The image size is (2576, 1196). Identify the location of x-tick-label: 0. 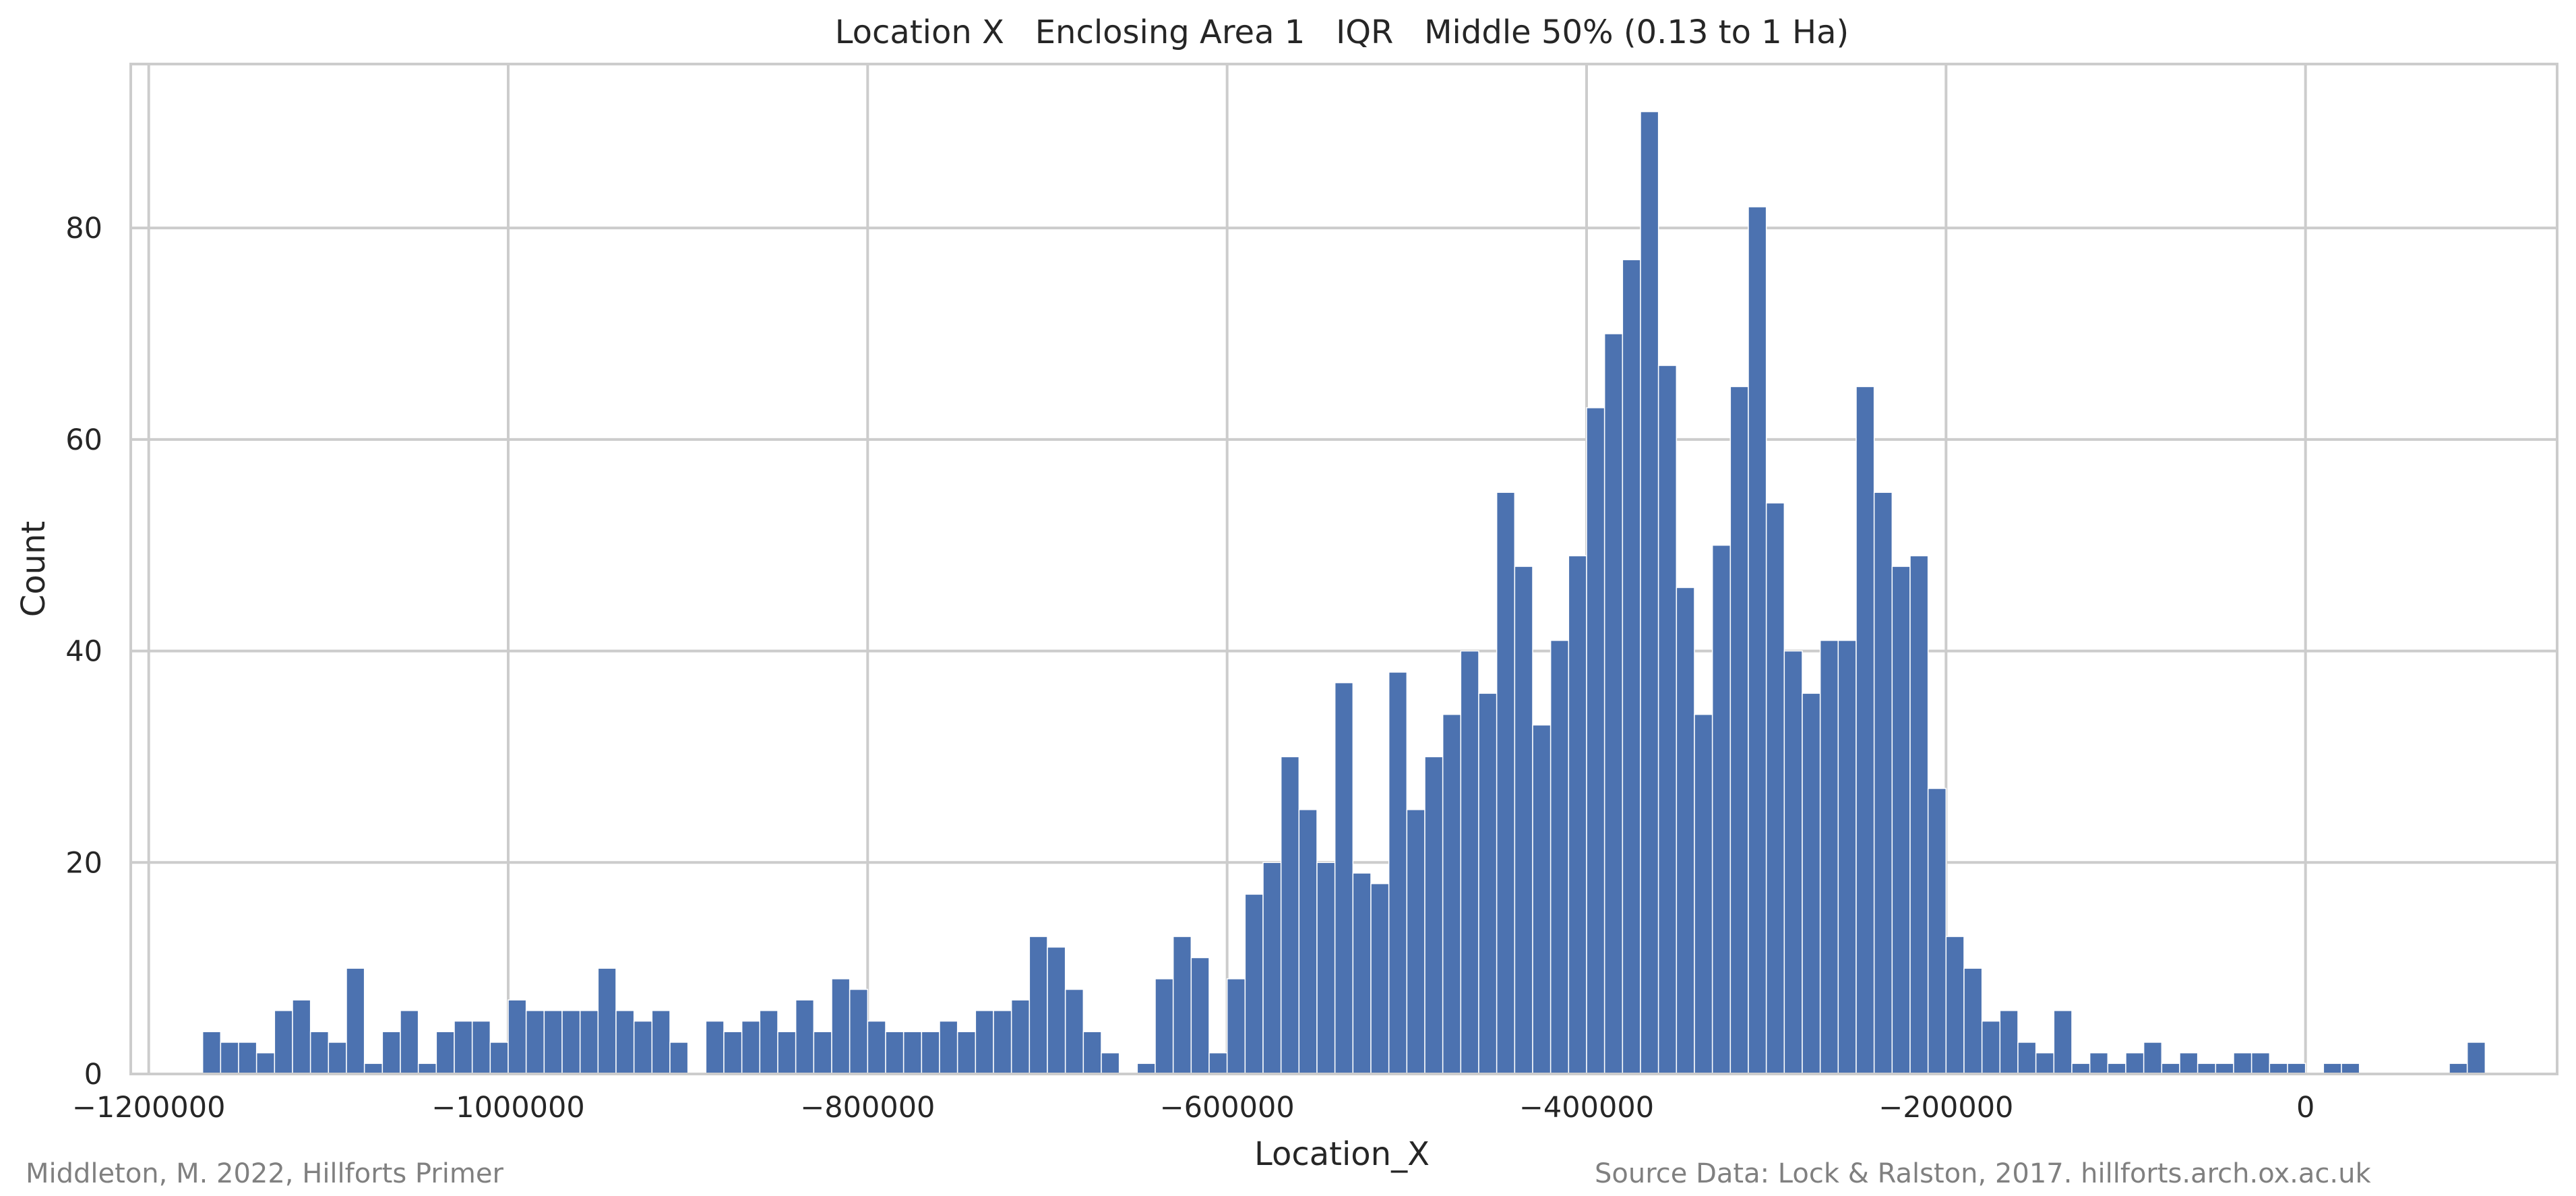
(2305, 1108).